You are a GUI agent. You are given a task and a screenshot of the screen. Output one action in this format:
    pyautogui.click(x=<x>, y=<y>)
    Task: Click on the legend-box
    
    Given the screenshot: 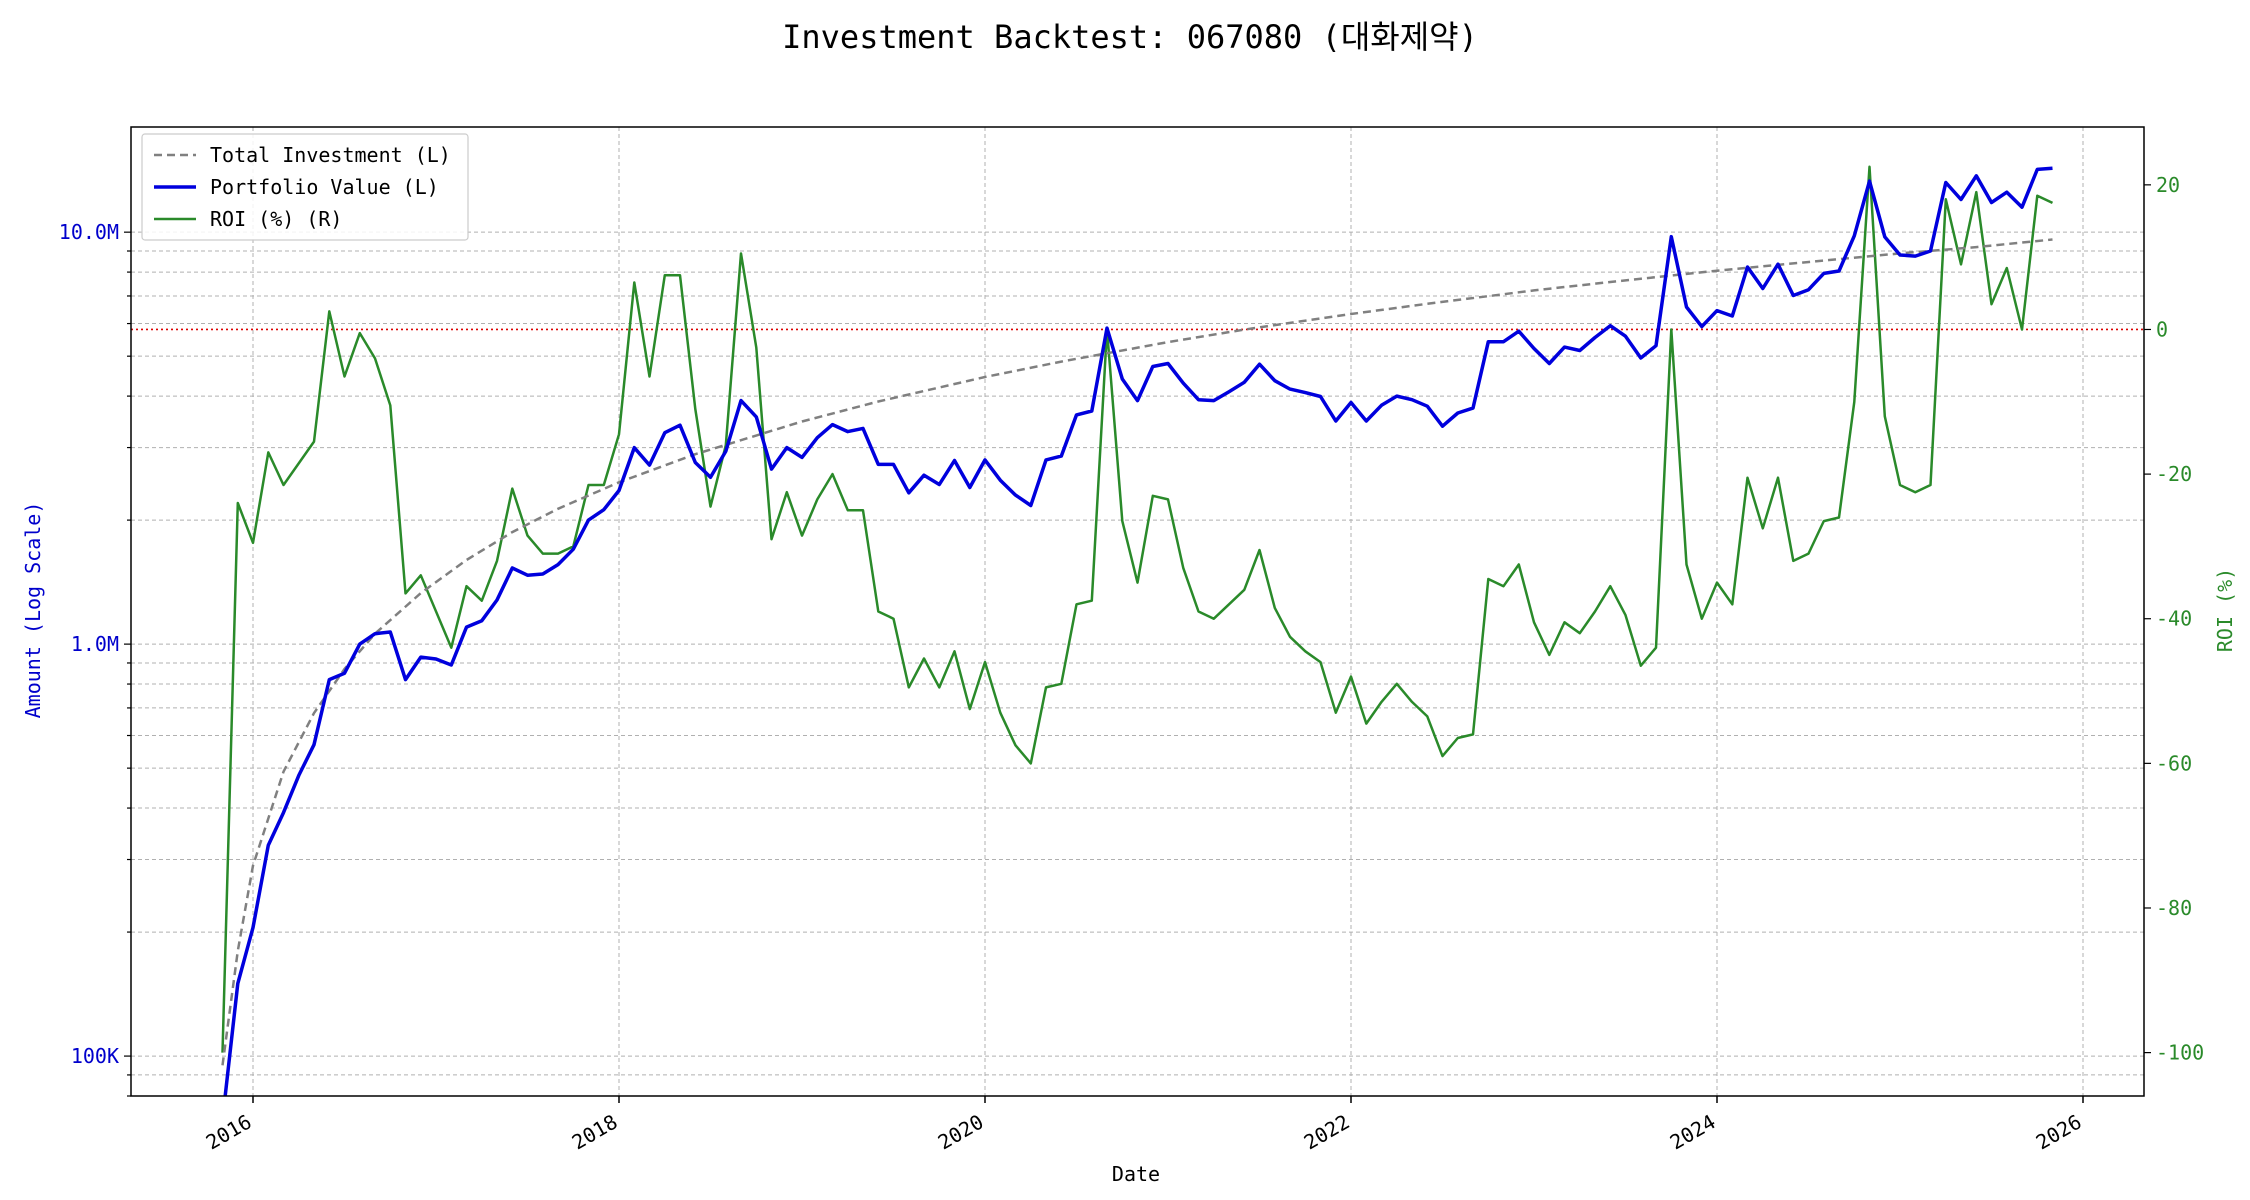 What is the action you would take?
    pyautogui.click(x=305, y=187)
    